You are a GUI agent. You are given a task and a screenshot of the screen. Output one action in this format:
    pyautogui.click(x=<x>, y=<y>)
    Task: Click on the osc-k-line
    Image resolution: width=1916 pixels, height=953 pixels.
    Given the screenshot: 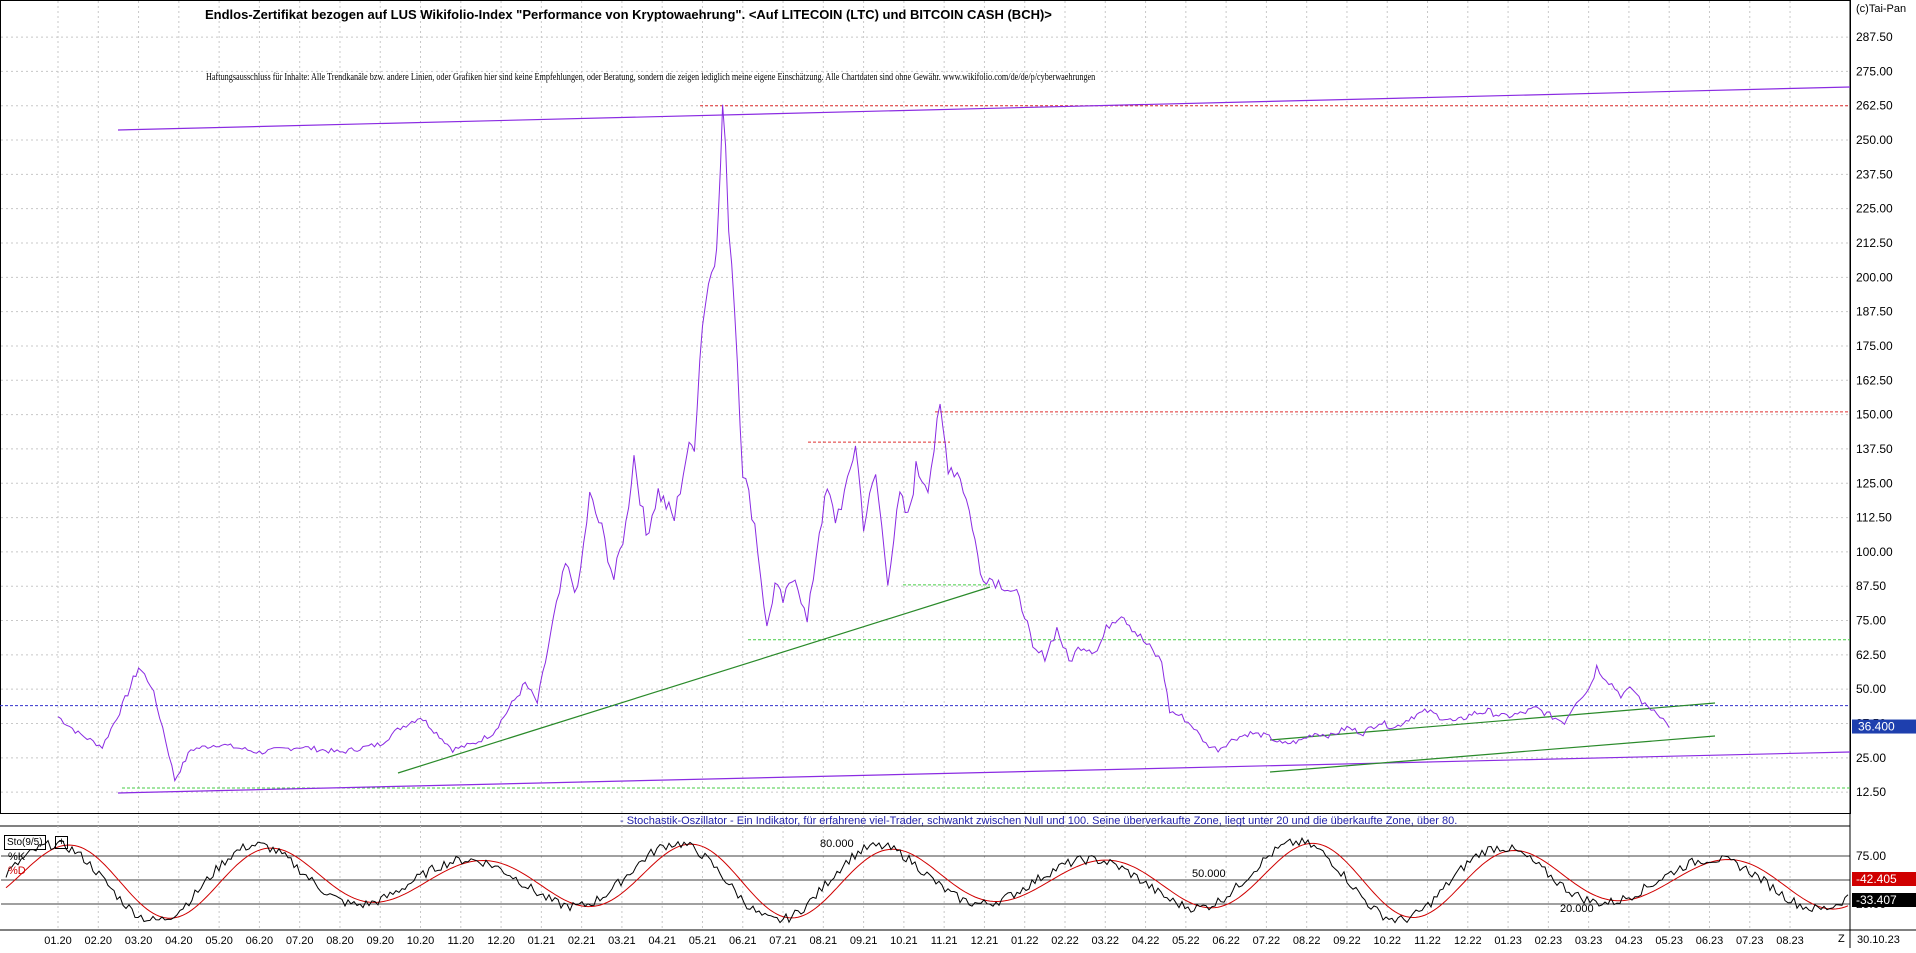 What is the action you would take?
    pyautogui.click(x=927, y=880)
    